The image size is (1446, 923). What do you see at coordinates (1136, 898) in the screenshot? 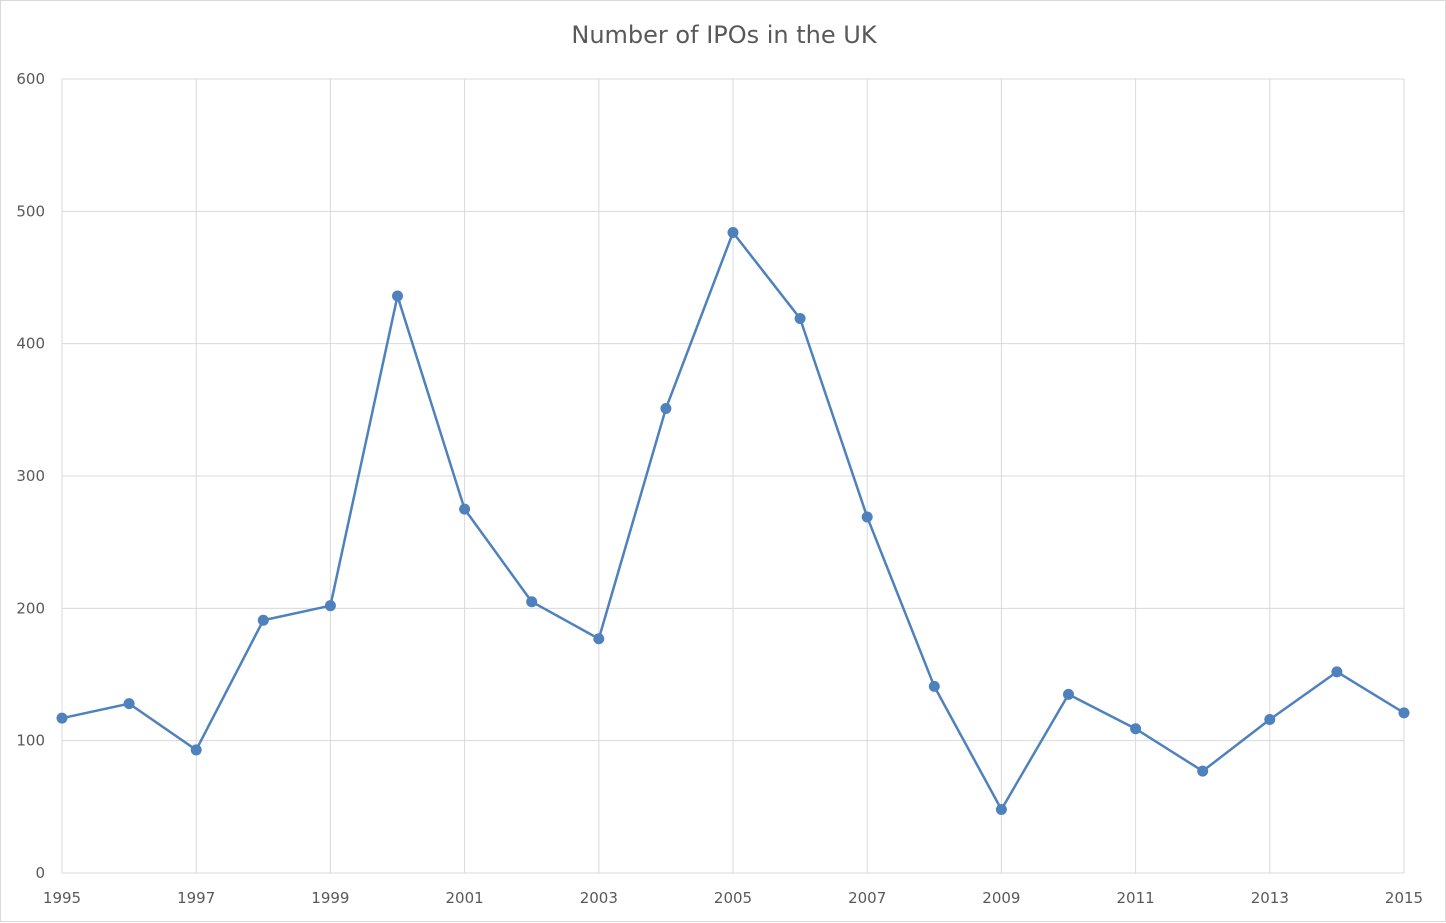
I see `x-tick-label: 2011` at bounding box center [1136, 898].